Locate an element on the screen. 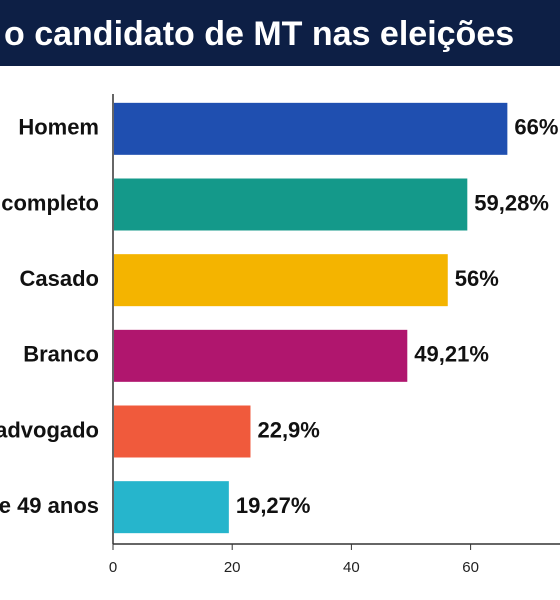  x-tick-label: 40 is located at coordinates (351, 567).